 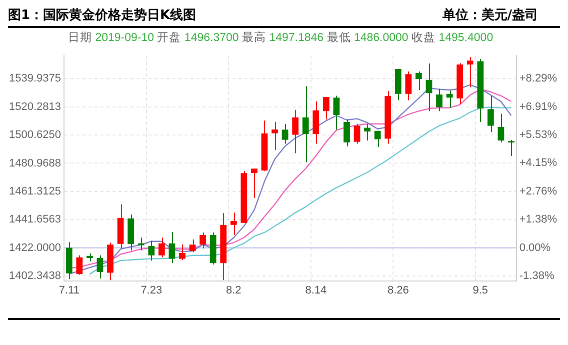 I want to click on chart-title: 图1：国际黄金价格走势日K线图, so click(x=102, y=15).